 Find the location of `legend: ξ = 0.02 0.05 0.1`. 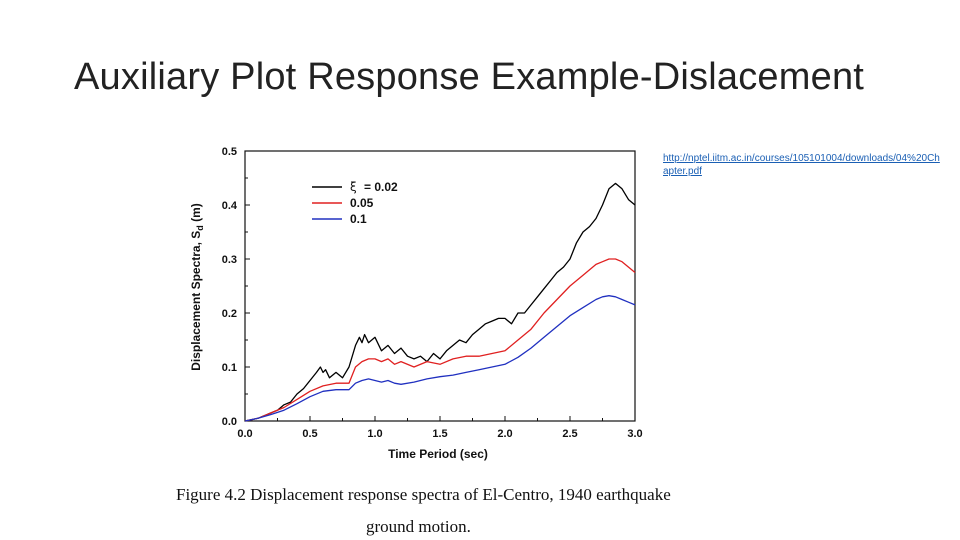

legend: ξ = 0.02 0.05 0.1 is located at coordinates (355, 203).